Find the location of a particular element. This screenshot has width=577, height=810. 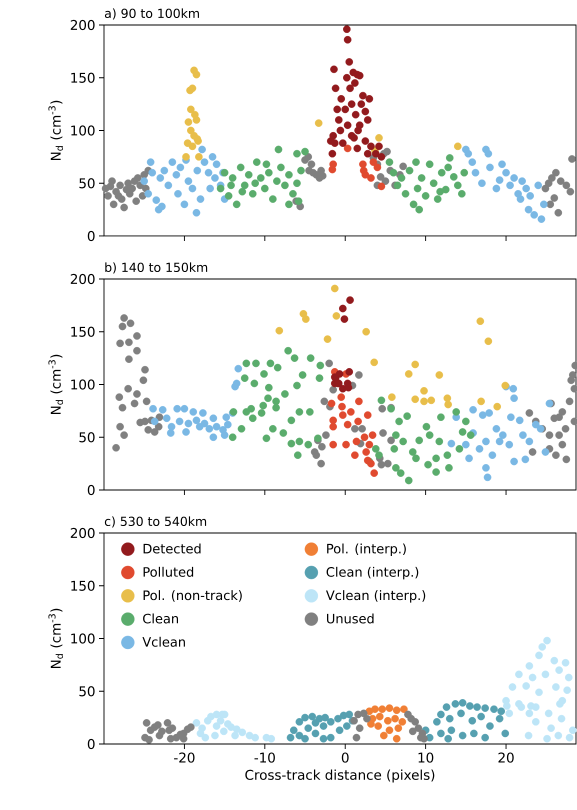

y-axis-title: N$_{d}$ (cm$^{-3}$) is located at coordinates (55, 384).